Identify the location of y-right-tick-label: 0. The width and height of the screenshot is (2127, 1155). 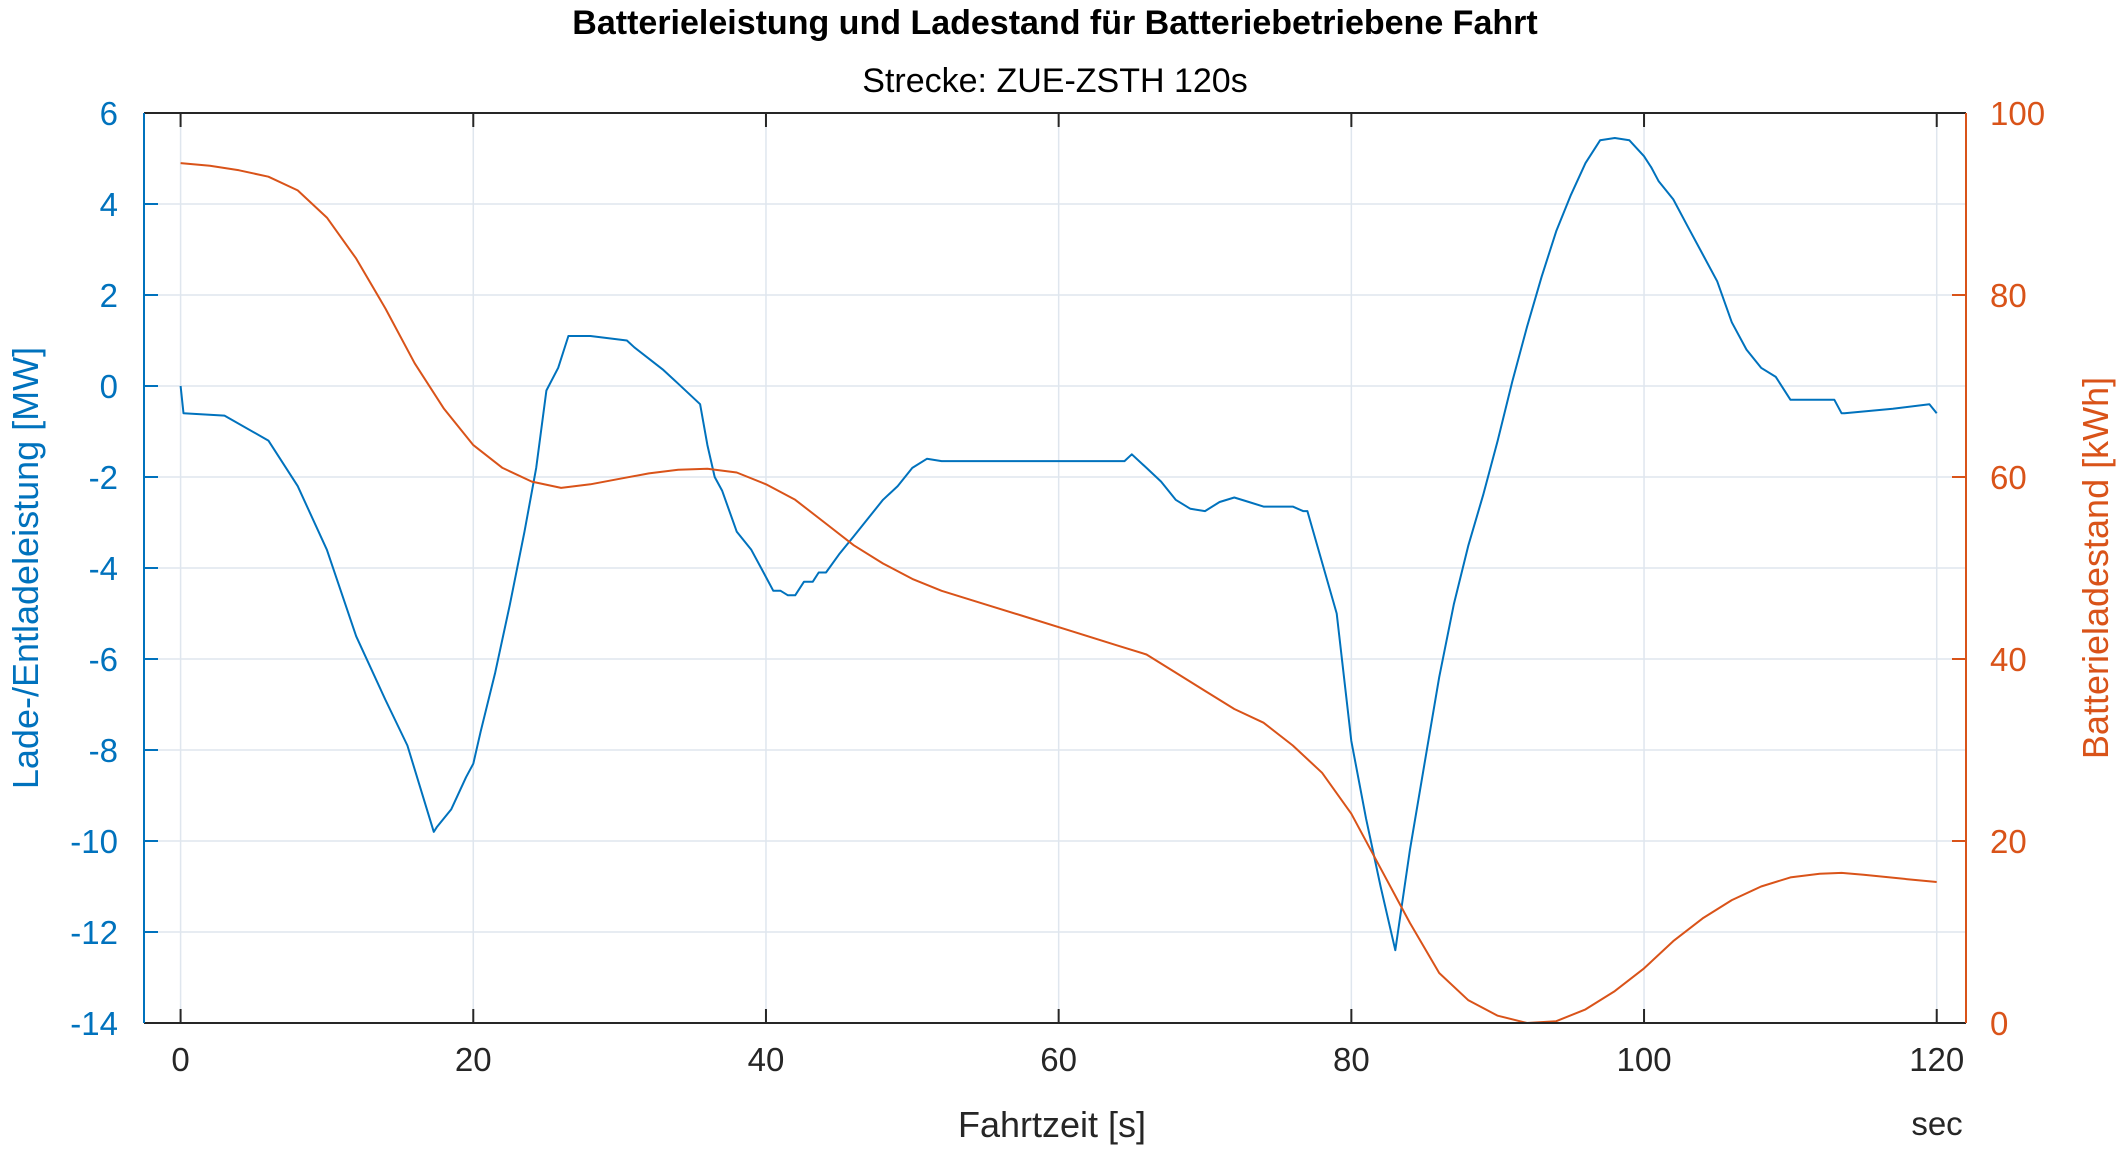
(1999, 1023).